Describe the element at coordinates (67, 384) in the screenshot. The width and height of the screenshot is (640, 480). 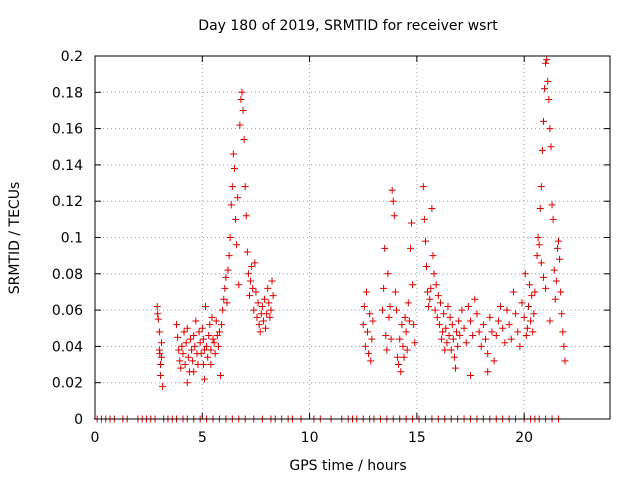
I see `y-tick-label: 0.02` at that location.